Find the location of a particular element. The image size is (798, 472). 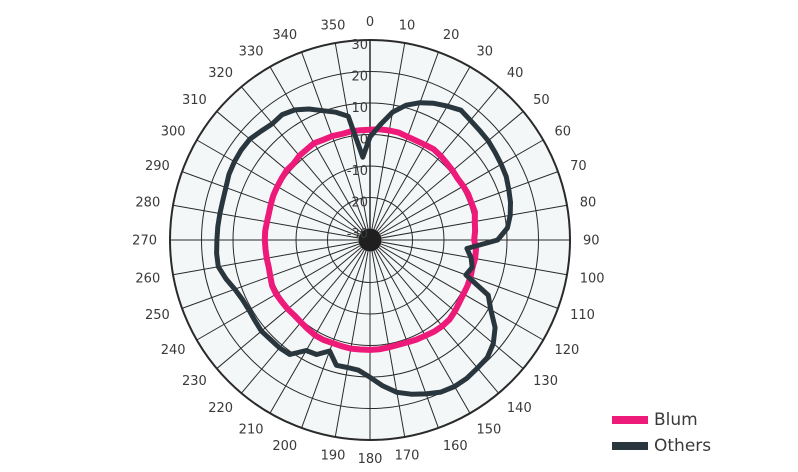

angle-tick-label: 70 is located at coordinates (578, 166).